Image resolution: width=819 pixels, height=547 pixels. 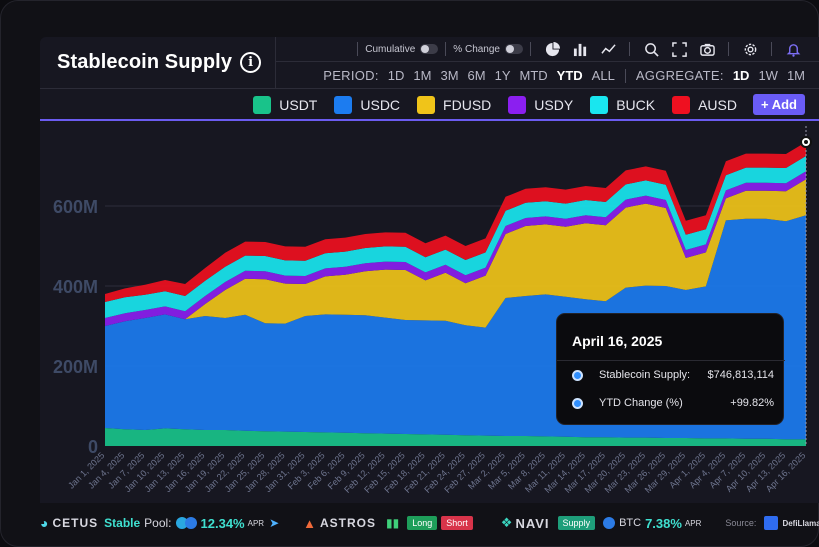 I want to click on period-option-6m: 6M, so click(x=476, y=75).